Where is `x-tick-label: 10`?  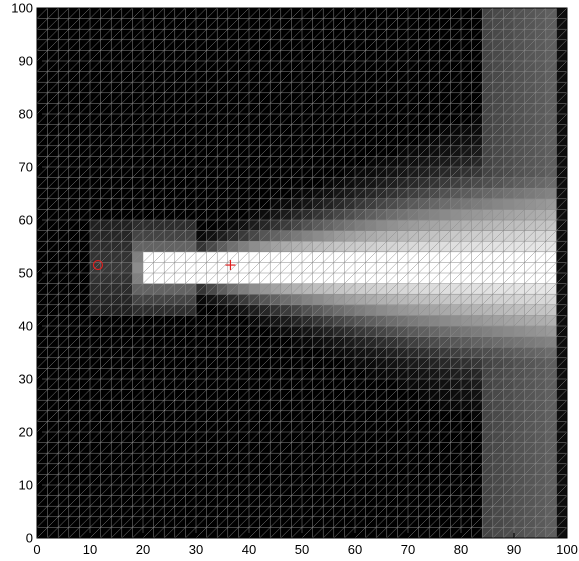 x-tick-label: 10 is located at coordinates (90, 549).